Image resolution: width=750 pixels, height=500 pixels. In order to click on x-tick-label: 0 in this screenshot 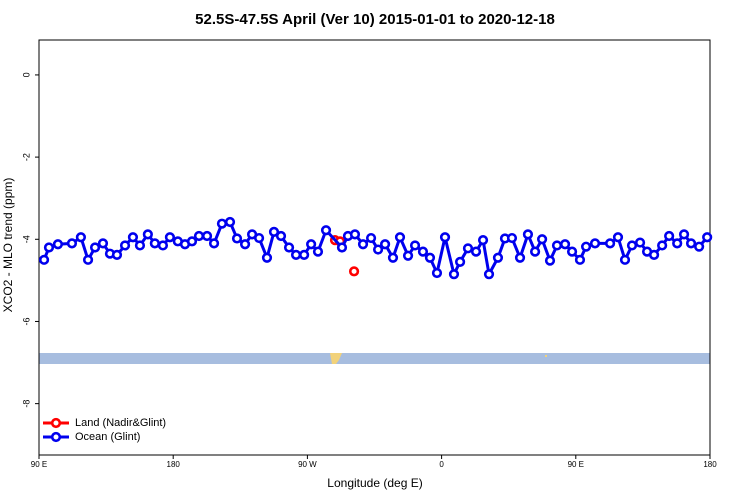, I will do `click(441, 464)`.